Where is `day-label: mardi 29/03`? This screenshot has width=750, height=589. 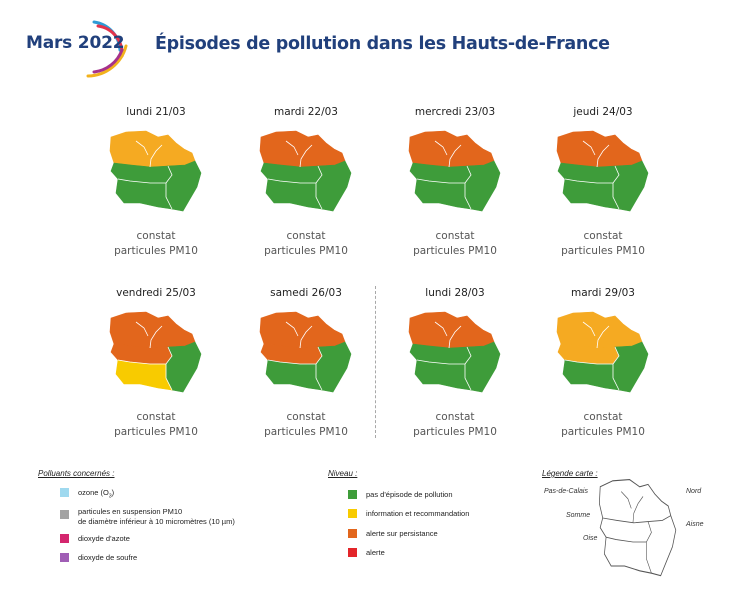 day-label: mardi 29/03 is located at coordinates (603, 293).